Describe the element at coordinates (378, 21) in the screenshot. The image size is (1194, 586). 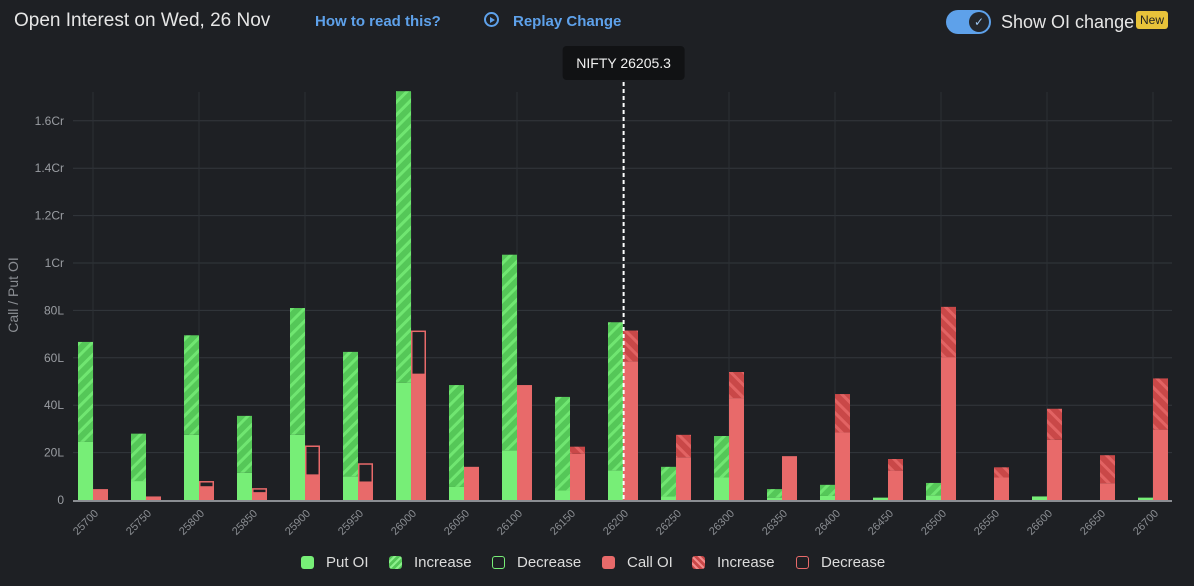
I see `how-to-read-link: How to read this?` at that location.